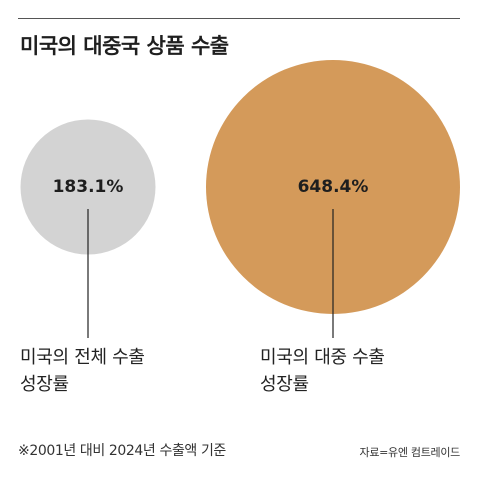 The height and width of the screenshot is (480, 480). Describe the element at coordinates (82, 357) in the screenshot. I see `series-label-line: 미국의 전체 수출` at that location.